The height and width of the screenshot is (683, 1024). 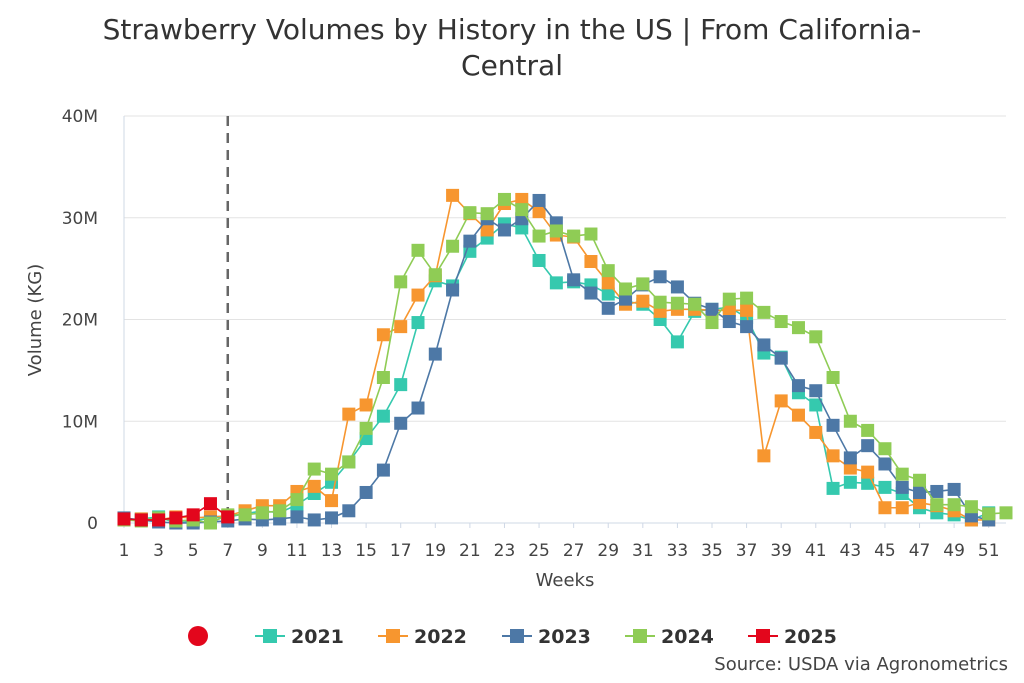 I want to click on legend-item-2023: 2023, so click(x=546, y=637).